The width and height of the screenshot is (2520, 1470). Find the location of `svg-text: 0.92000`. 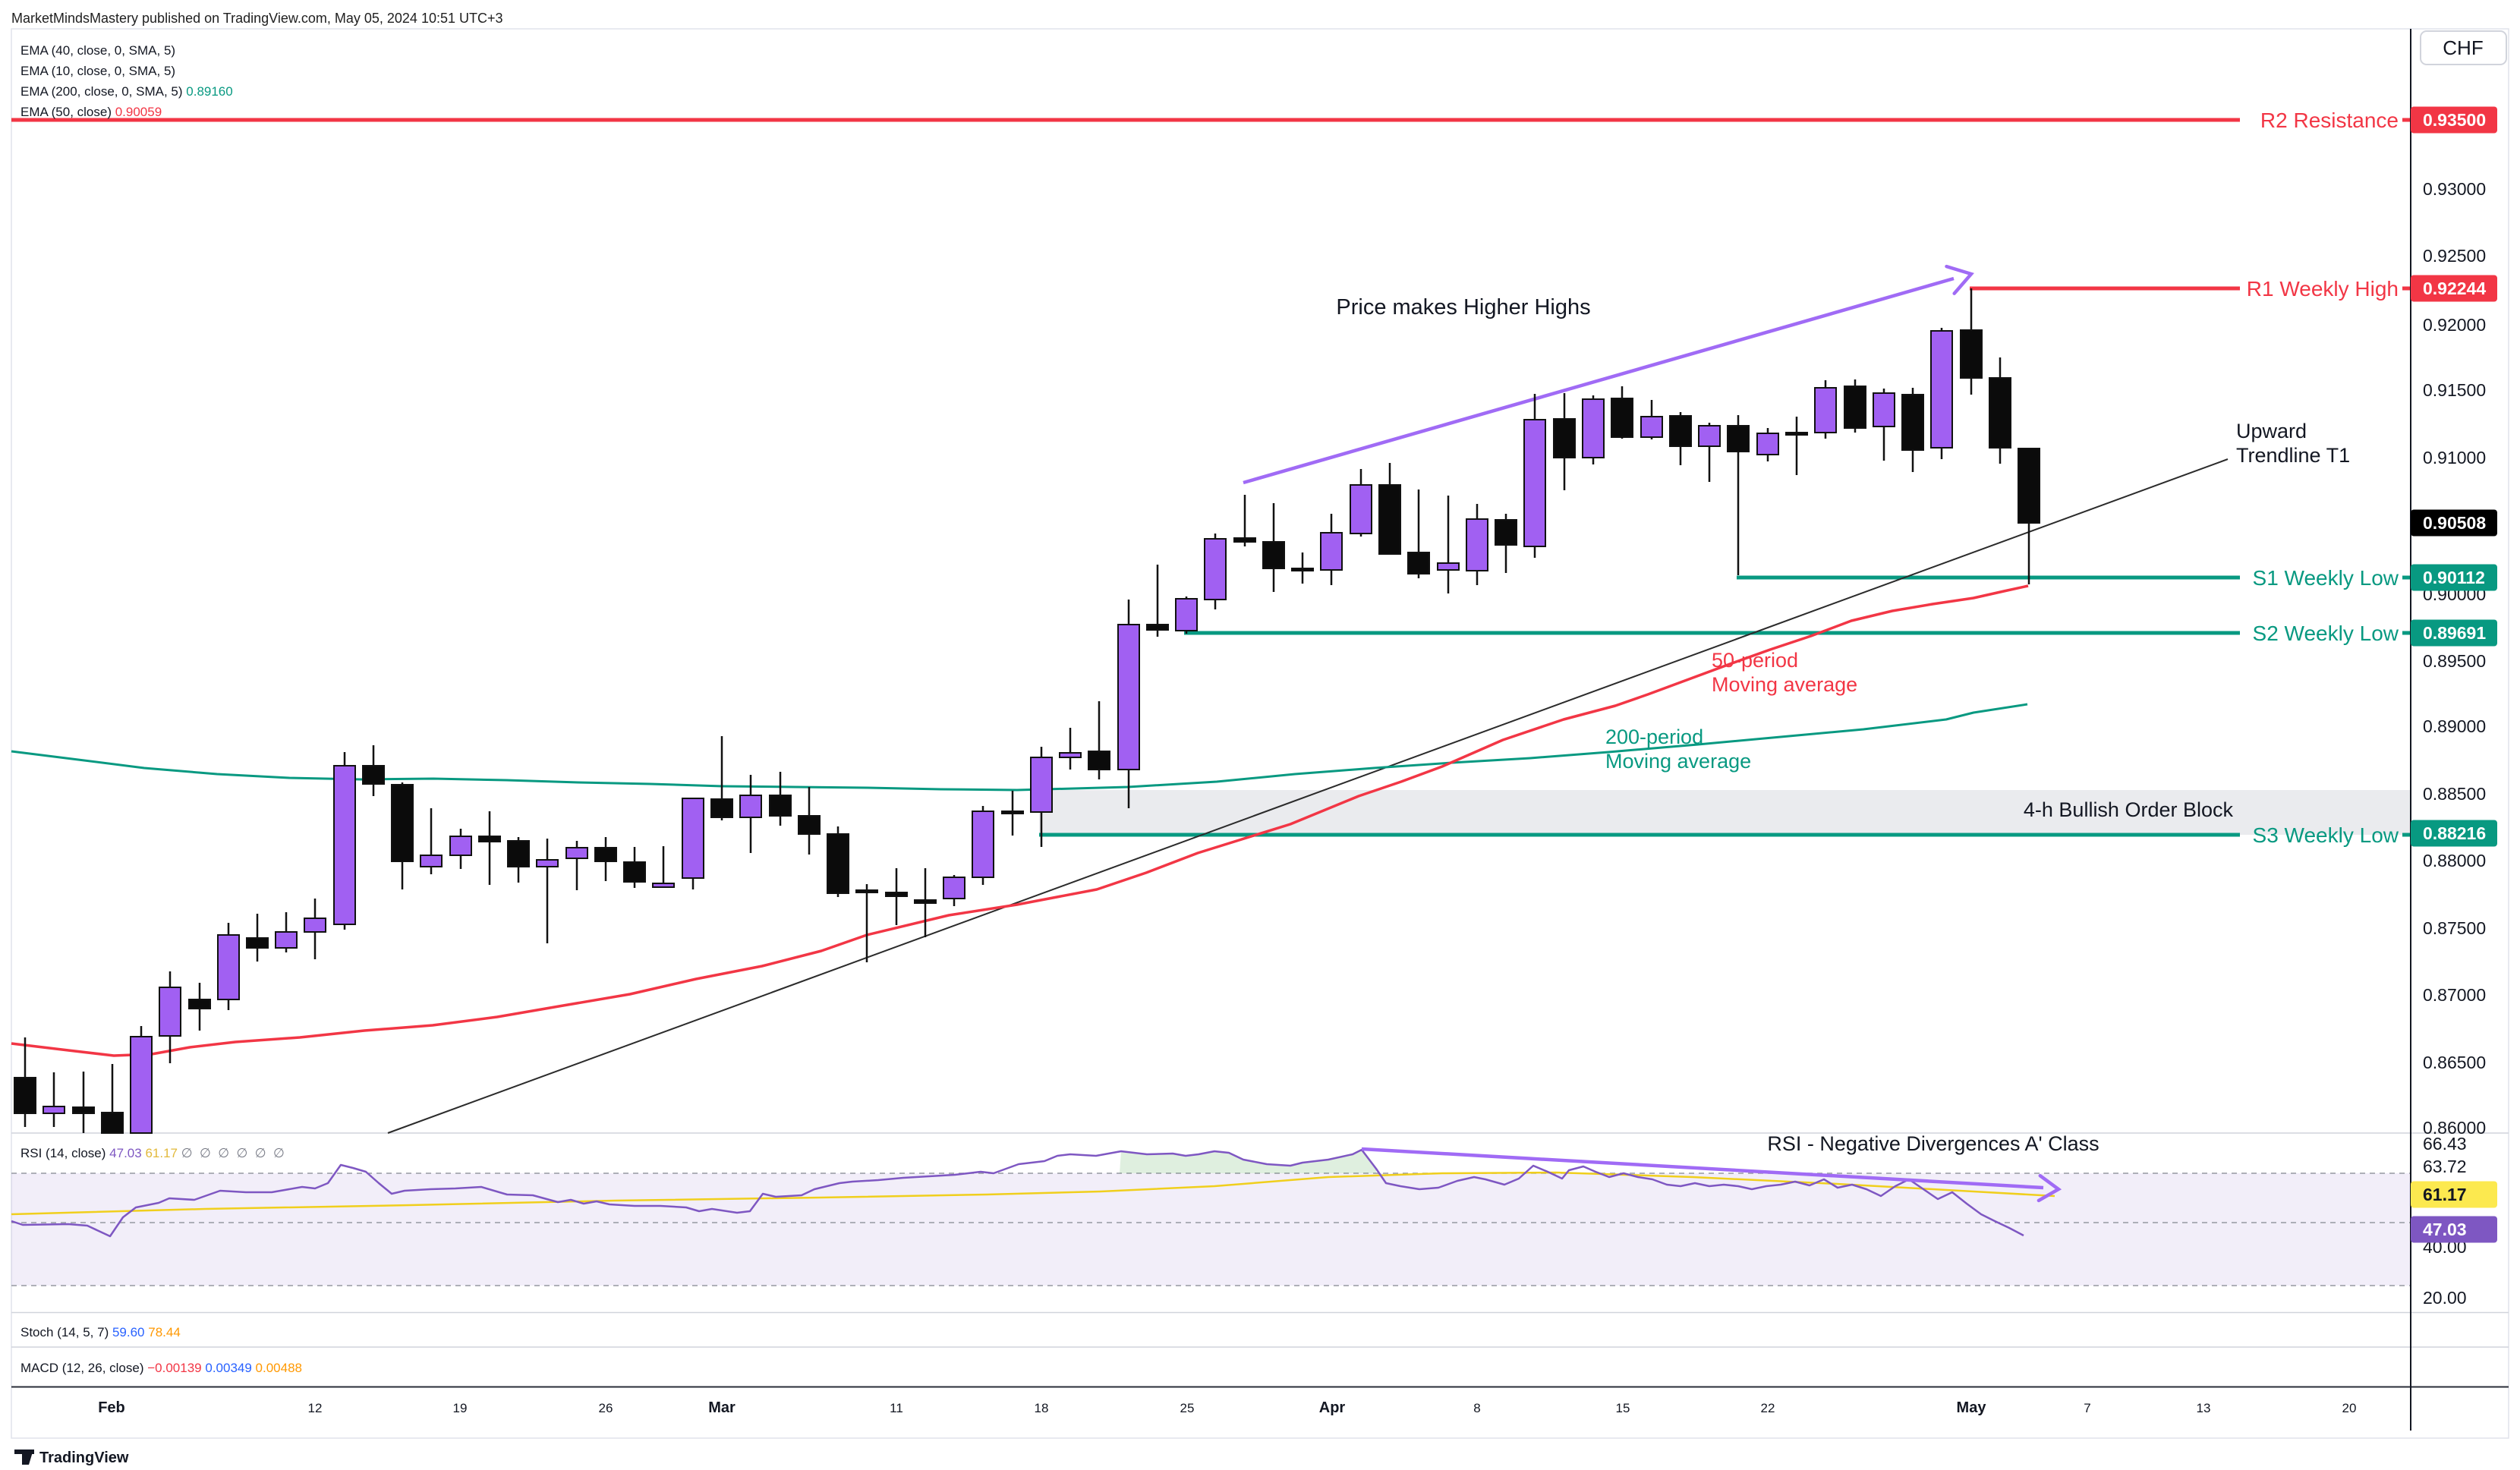

svg-text: 0.92000 is located at coordinates (2454, 325).